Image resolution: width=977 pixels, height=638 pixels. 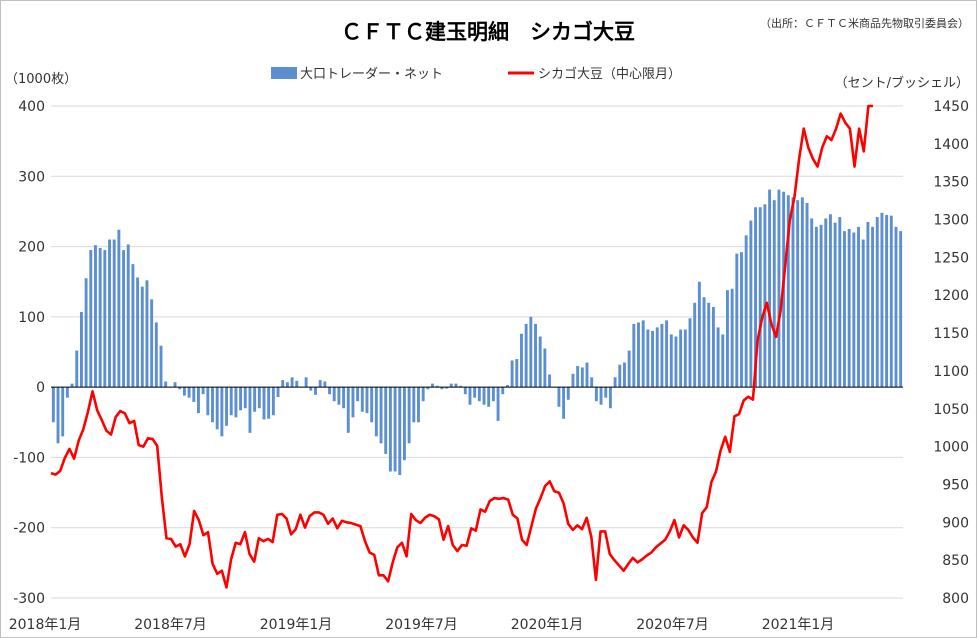 What do you see at coordinates (40, 388) in the screenshot?
I see `y-left-tick-4: 0` at bounding box center [40, 388].